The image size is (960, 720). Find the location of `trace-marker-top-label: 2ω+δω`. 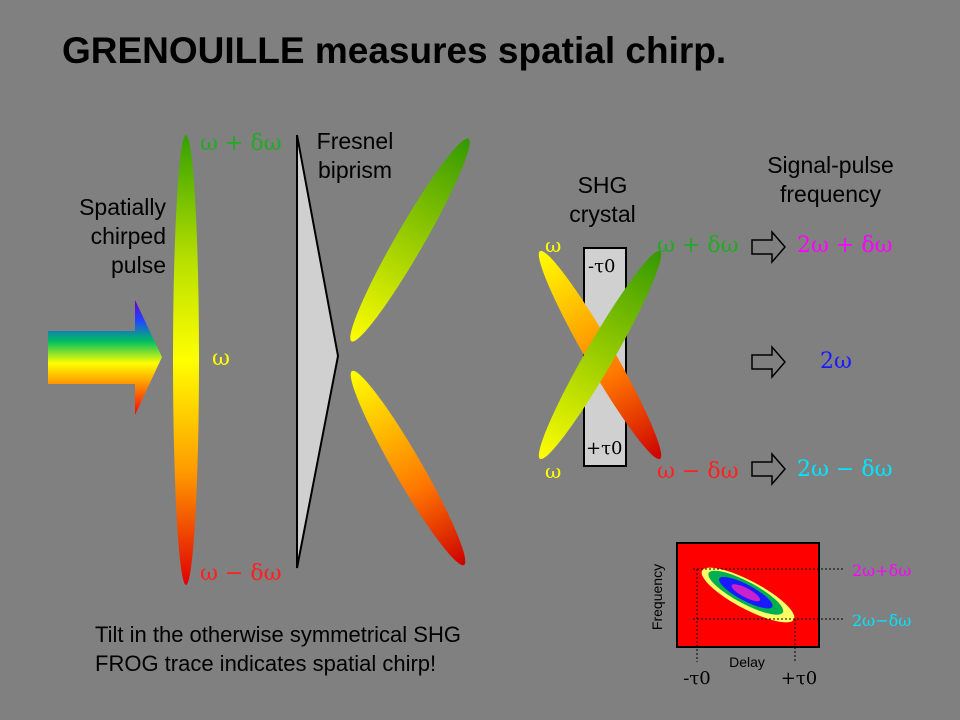

trace-marker-top-label: 2ω+δω is located at coordinates (881, 570).